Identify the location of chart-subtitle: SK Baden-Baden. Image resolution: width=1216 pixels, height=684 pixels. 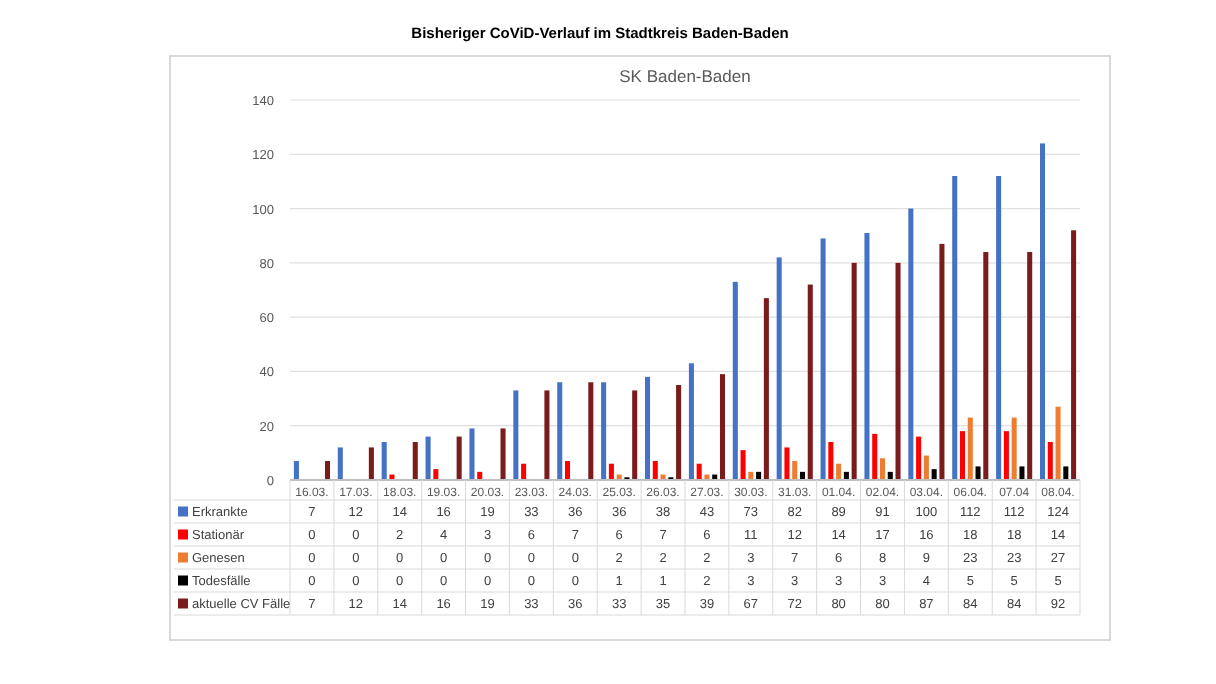
(685, 76).